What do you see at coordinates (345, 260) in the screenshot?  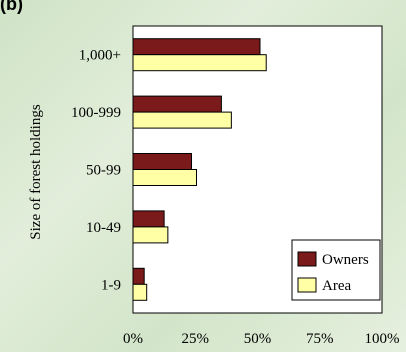 I see `legend-label-owners: Owners` at bounding box center [345, 260].